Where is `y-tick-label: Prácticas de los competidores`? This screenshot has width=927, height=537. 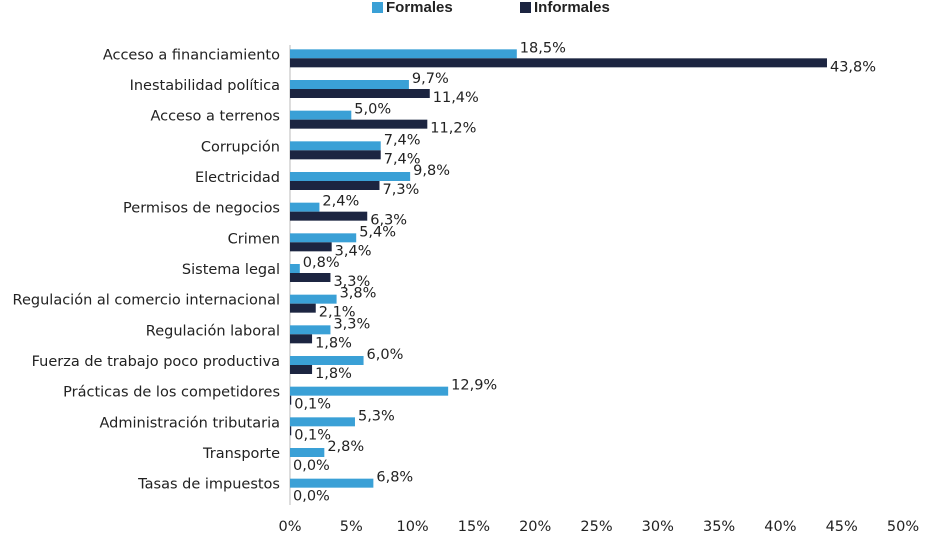 y-tick-label: Prácticas de los competidores is located at coordinates (171, 393).